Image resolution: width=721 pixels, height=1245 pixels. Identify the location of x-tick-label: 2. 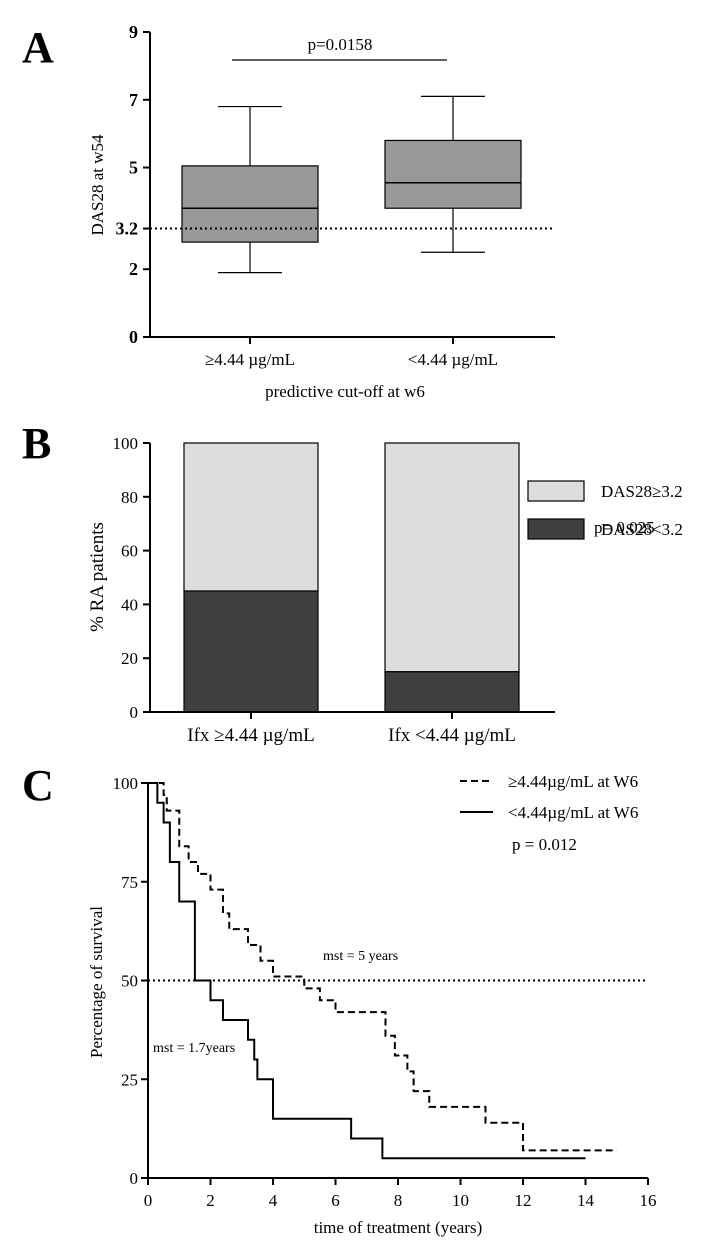
(210, 1200).